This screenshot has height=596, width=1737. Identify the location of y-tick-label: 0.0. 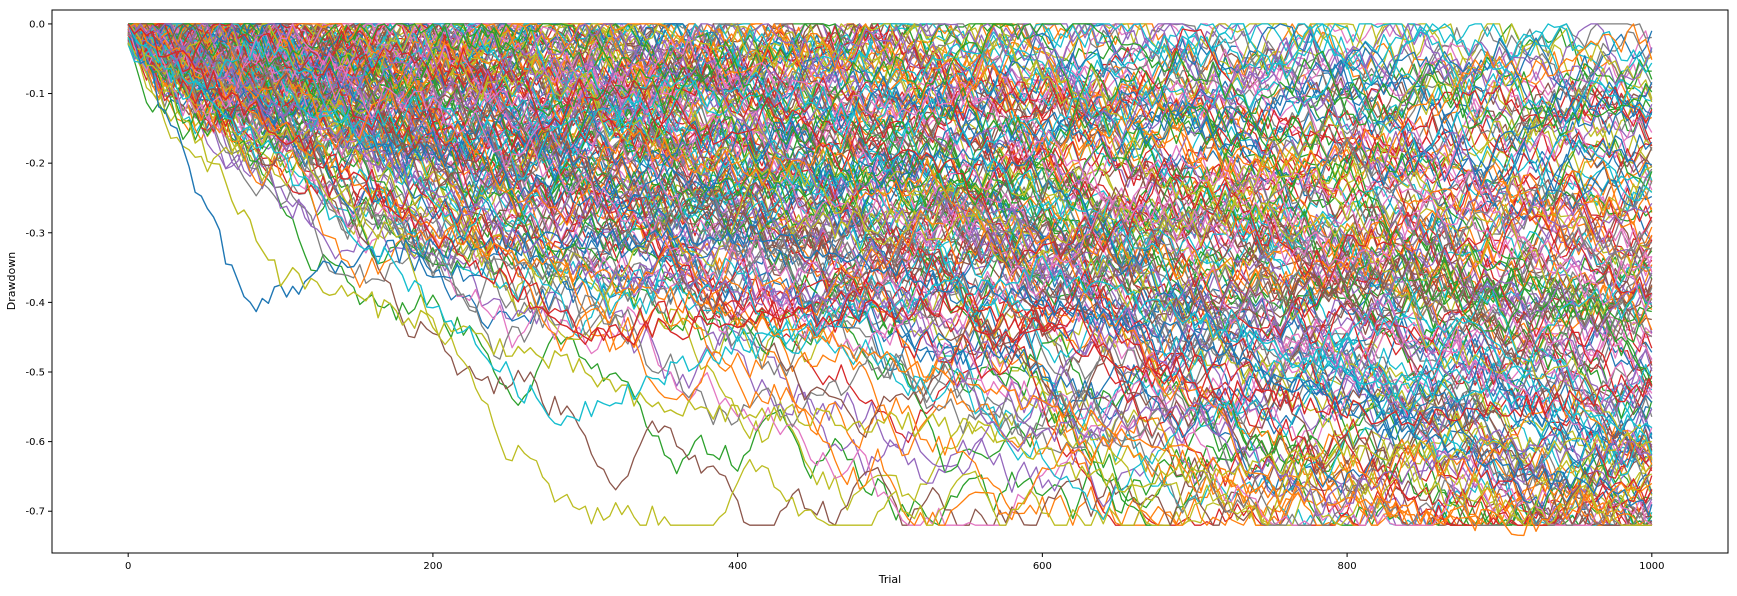
(37, 24).